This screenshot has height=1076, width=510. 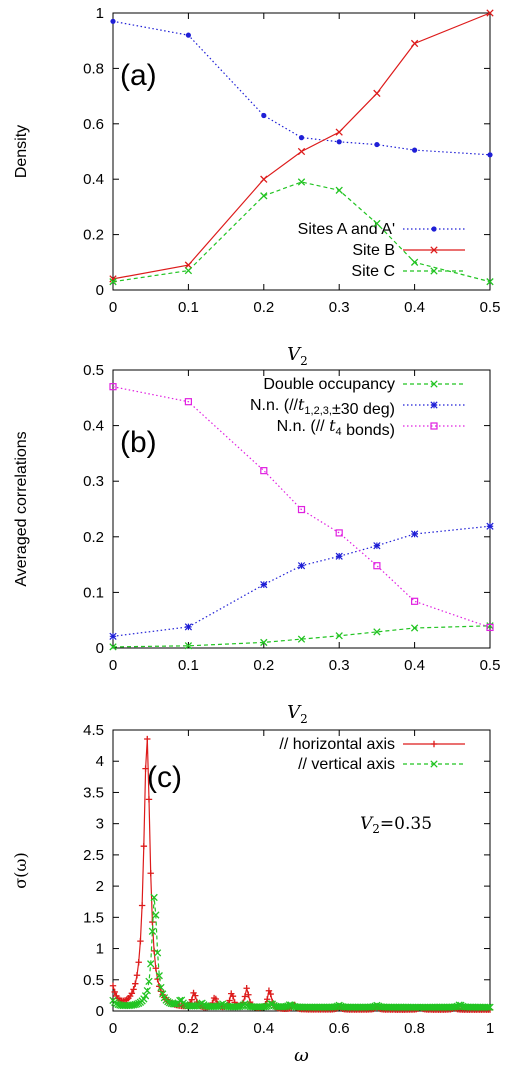 I want to click on legend-label-text: ±30 deg), so click(x=363, y=409).